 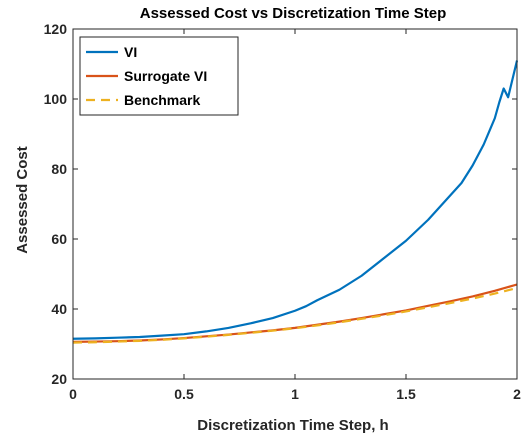 I want to click on x-tick-label: 1.5, so click(x=406, y=394).